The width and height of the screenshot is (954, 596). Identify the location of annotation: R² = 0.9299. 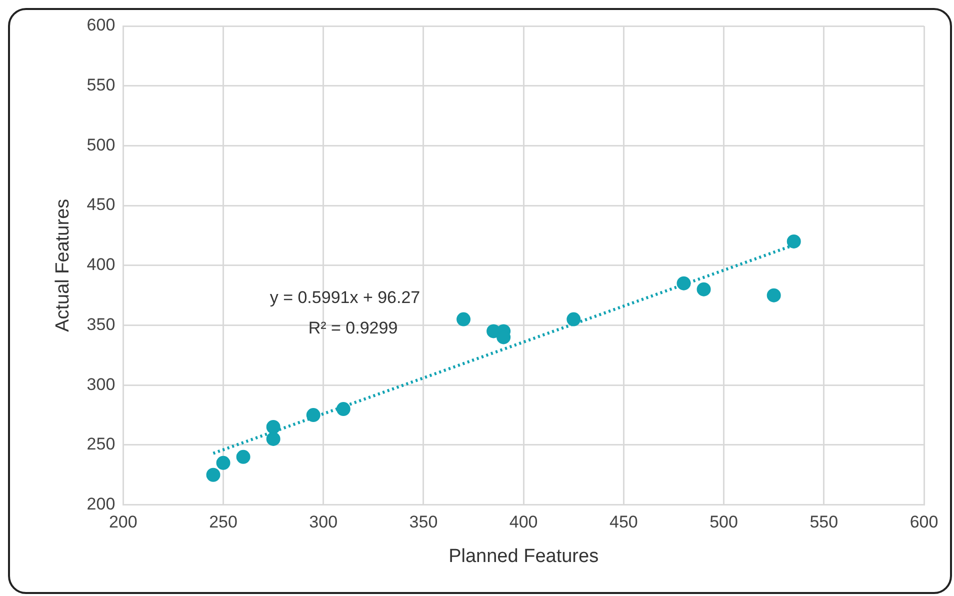
(353, 328).